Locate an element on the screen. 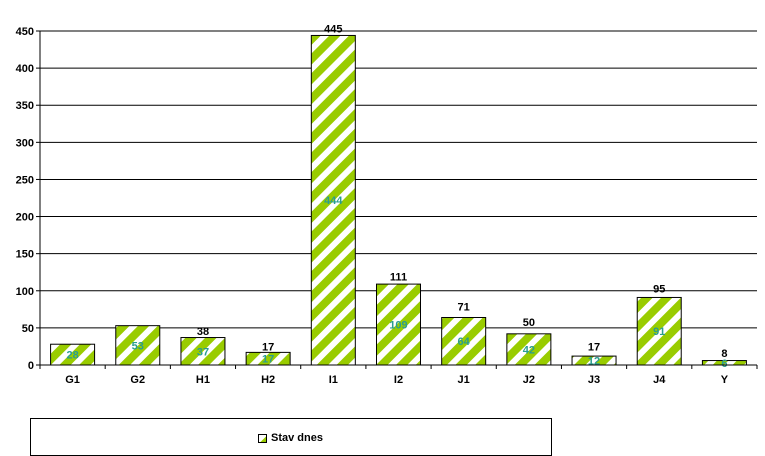 This screenshot has width=765, height=456. x-tick-label: J1 is located at coordinates (464, 380).